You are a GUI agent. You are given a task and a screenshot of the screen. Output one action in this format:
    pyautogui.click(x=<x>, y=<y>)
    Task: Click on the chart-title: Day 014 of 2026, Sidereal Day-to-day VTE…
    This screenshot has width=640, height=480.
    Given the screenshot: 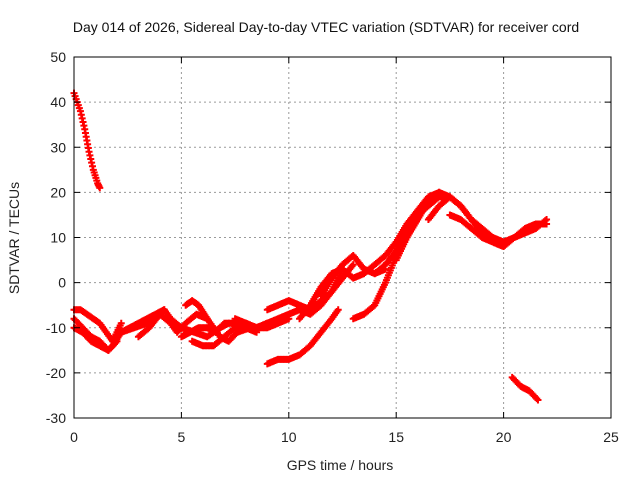 What is the action you would take?
    pyautogui.click(x=326, y=27)
    